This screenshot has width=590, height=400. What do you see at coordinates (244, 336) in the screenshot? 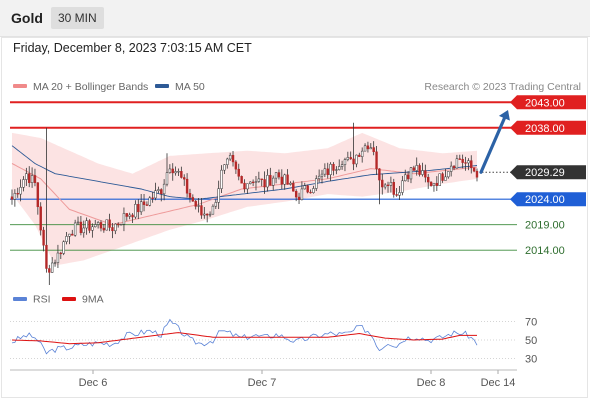
I see `rsi-lines` at bounding box center [244, 336].